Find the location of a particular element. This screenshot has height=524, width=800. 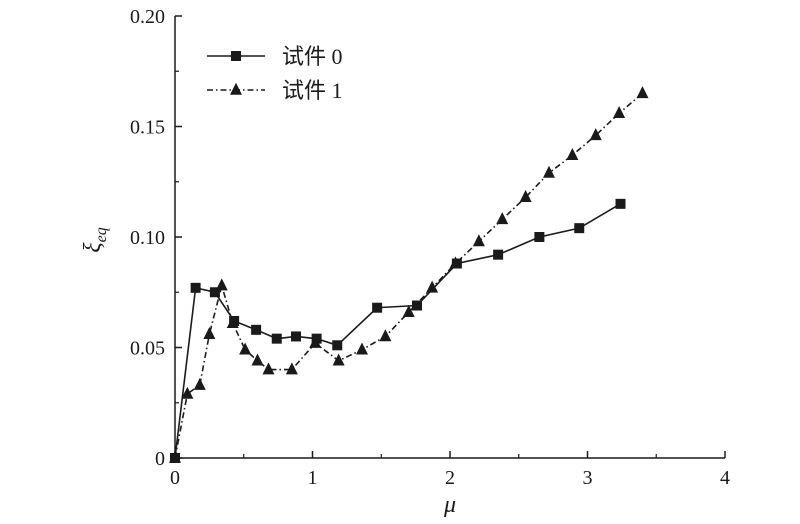

y-tick-label: 0.05 is located at coordinates (147, 349).